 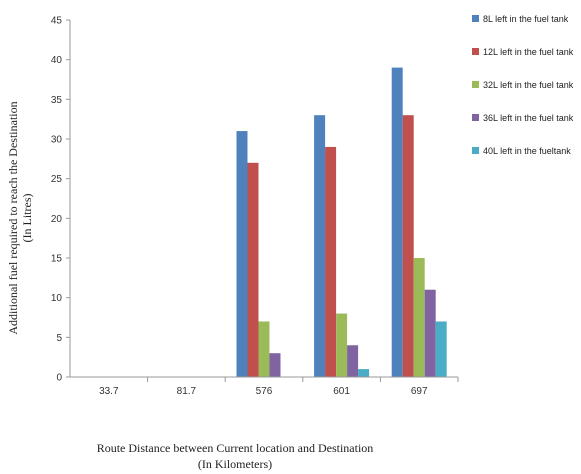 What do you see at coordinates (57, 100) in the screenshot?
I see `y-tick-label: 35` at bounding box center [57, 100].